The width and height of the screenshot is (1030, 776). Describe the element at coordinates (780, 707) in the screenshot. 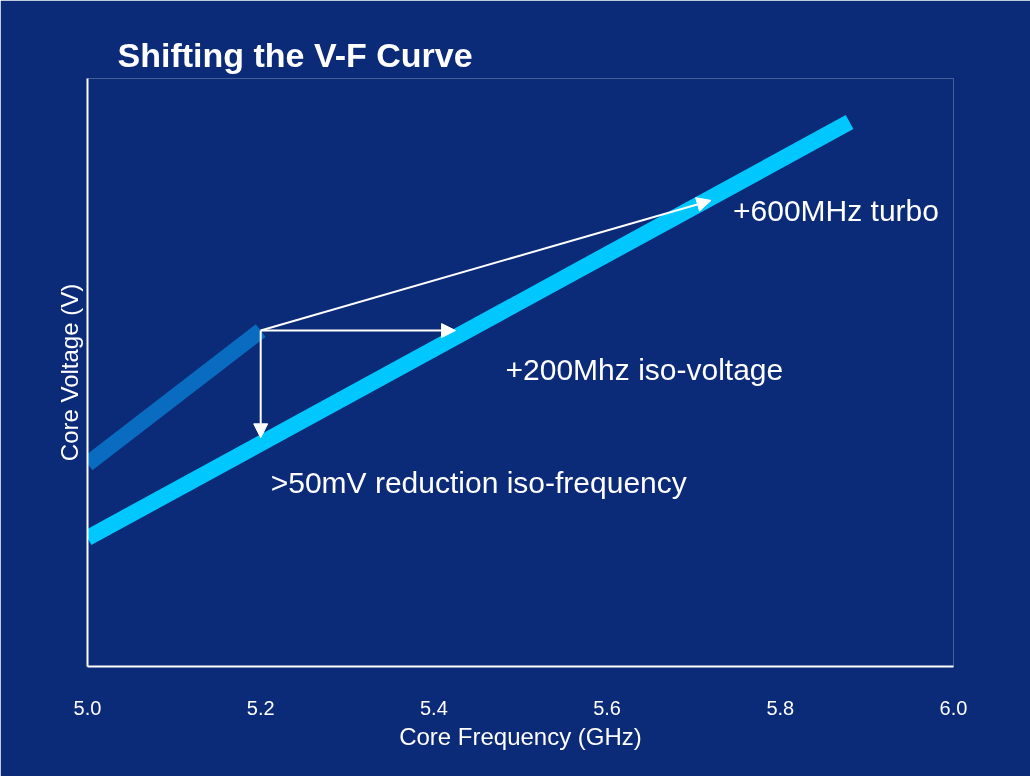

I see `x-tick-label: 5.8` at that location.